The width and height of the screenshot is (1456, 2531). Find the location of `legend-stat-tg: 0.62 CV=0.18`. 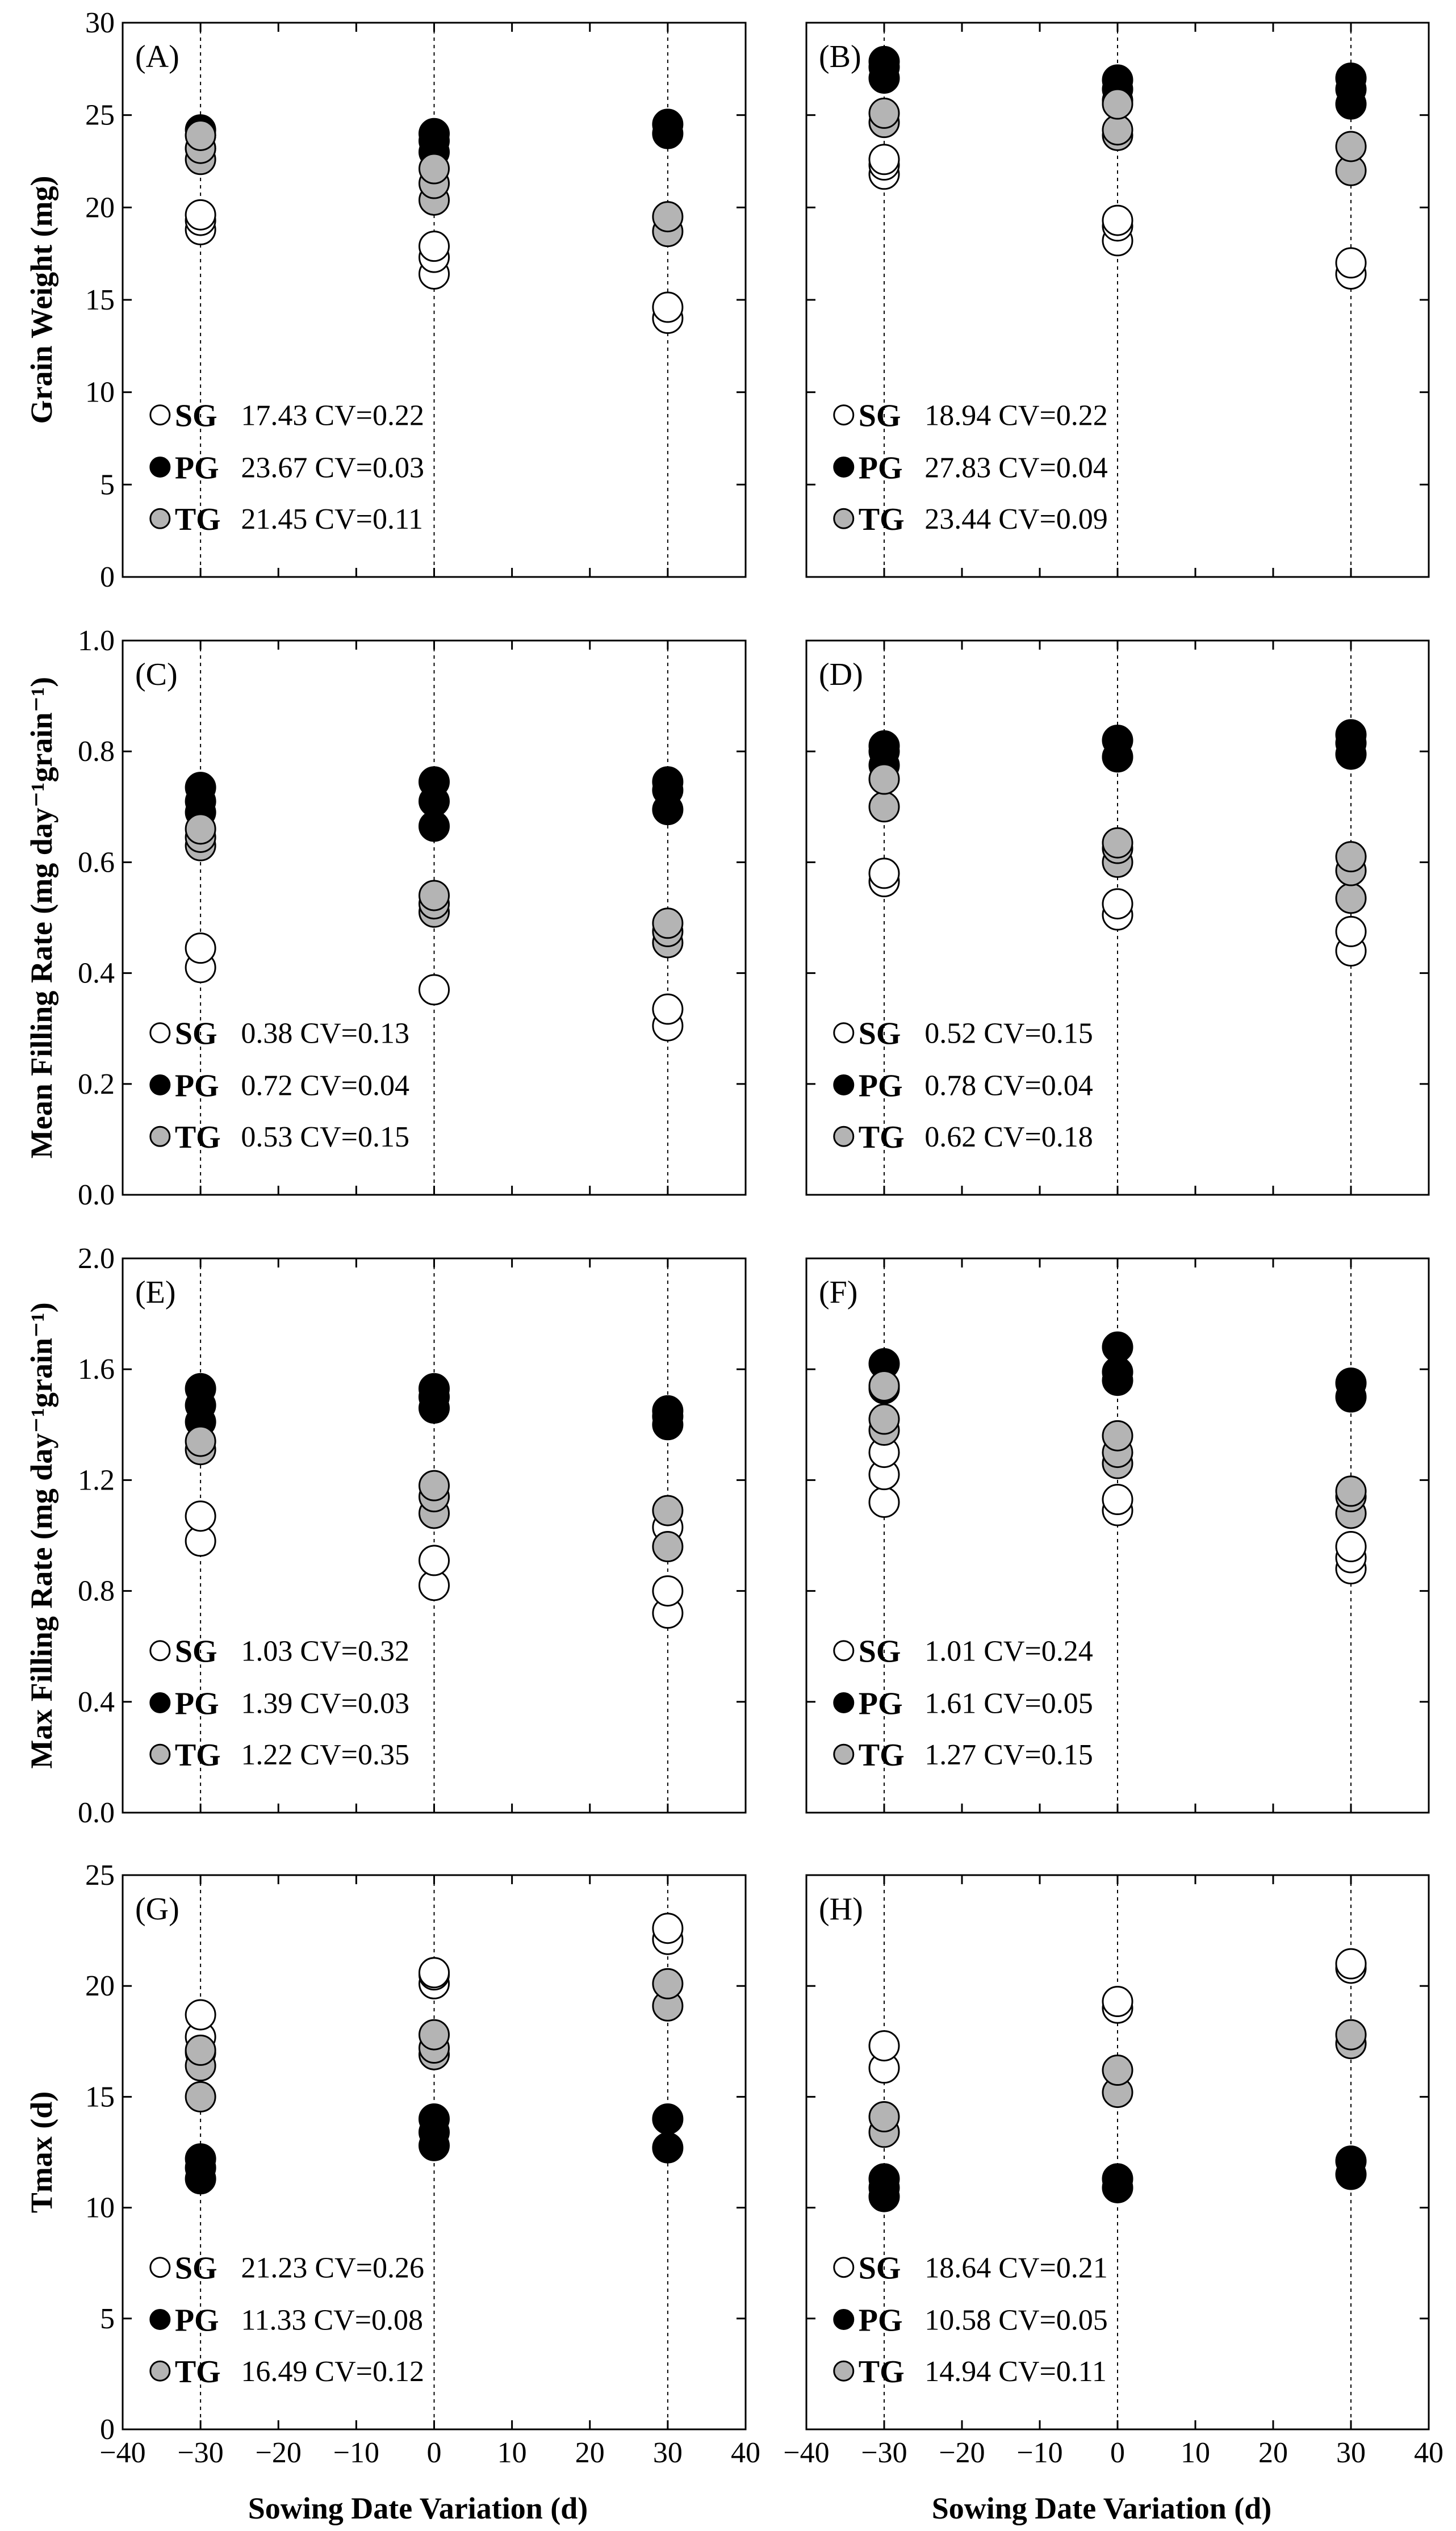

legend-stat-tg: 0.62 CV=0.18 is located at coordinates (1008, 1137).